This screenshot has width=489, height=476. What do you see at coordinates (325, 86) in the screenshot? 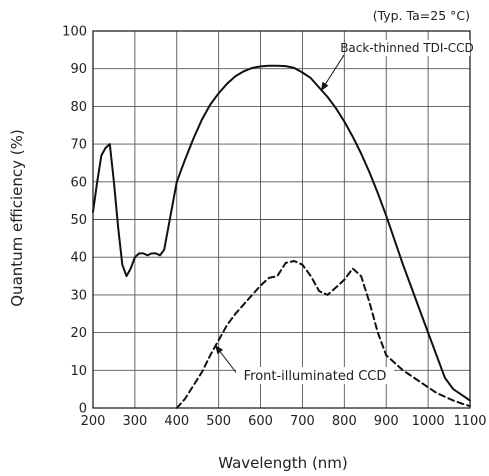
I see `back-thinned-label-arrow` at bounding box center [325, 86].